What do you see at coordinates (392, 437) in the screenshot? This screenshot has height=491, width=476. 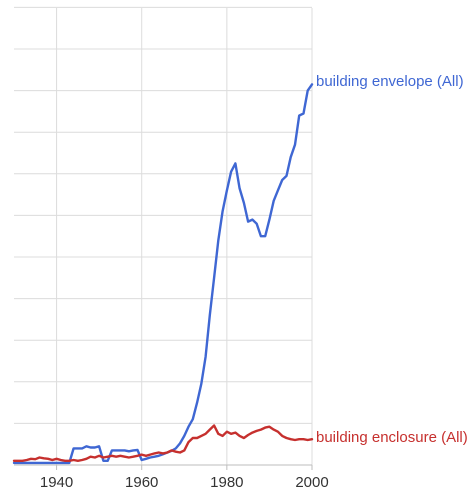 I see `series-label-2: building enclosure (All)` at bounding box center [392, 437].